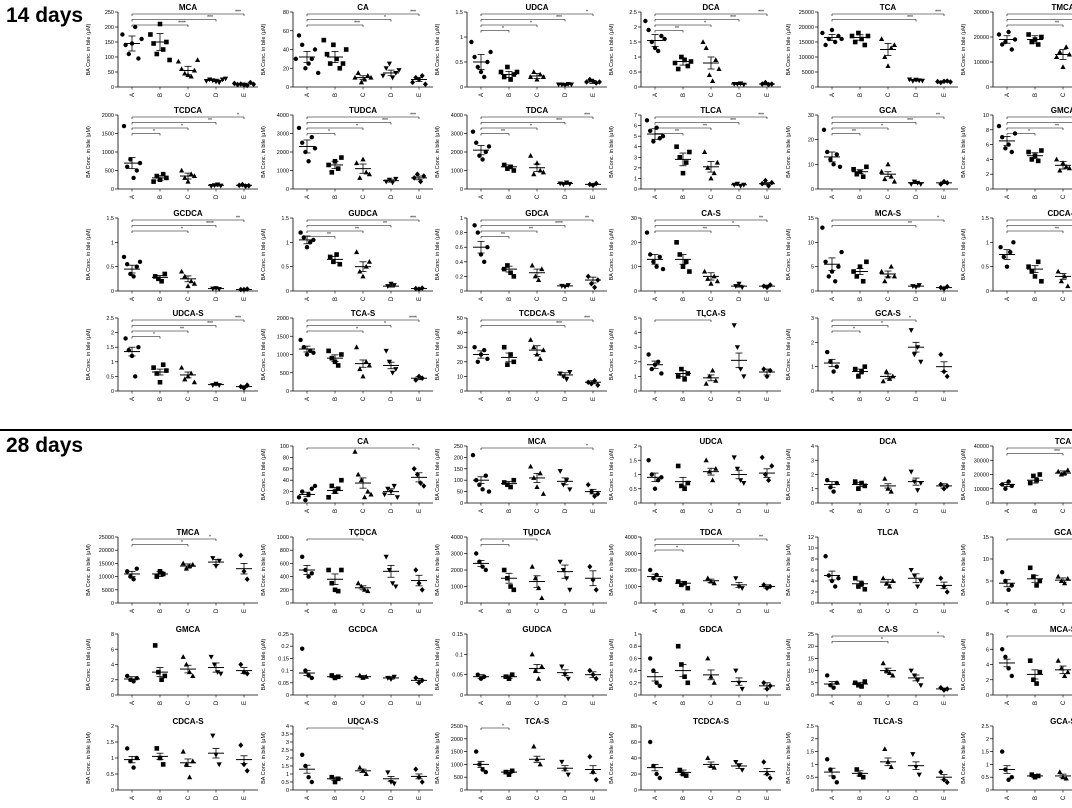 This screenshot has width=1072, height=808. What do you see at coordinates (812, 593) in the screenshot?
I see `y-tick-label: 2` at bounding box center [812, 593].